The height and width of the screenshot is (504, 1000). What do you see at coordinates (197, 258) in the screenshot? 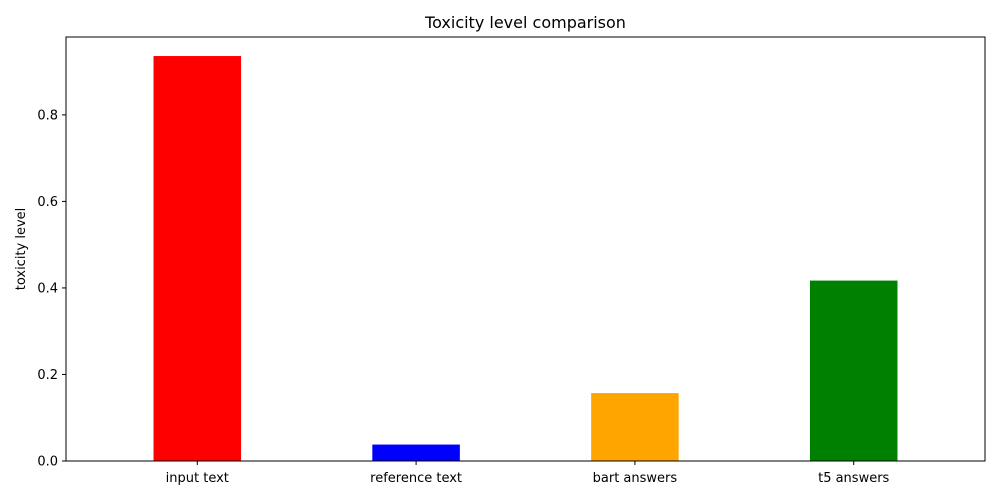
I see `bar-input-text` at bounding box center [197, 258].